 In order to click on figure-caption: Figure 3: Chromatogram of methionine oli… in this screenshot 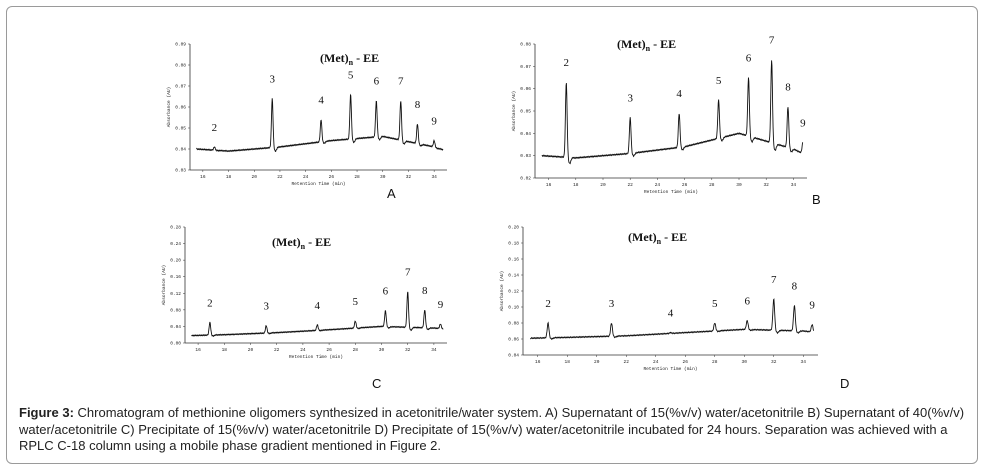, I will do `click(494, 430)`.